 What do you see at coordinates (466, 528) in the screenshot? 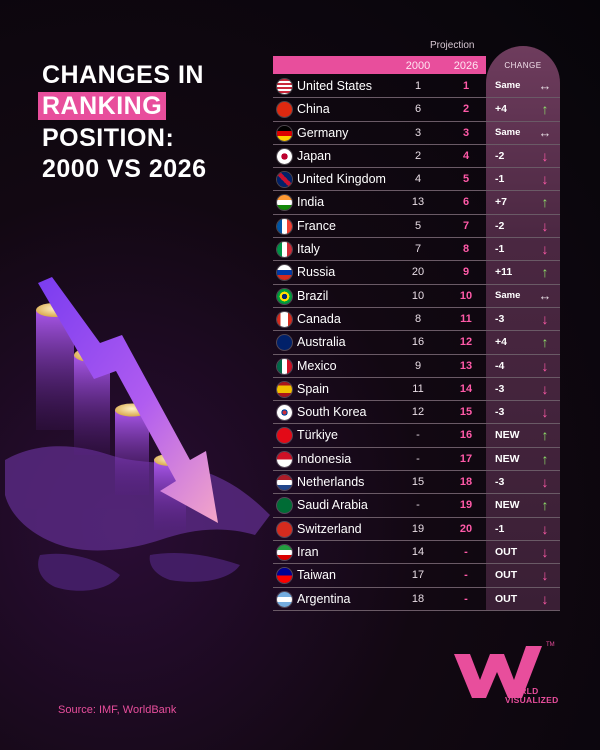
I see `rank-2026: 20` at bounding box center [466, 528].